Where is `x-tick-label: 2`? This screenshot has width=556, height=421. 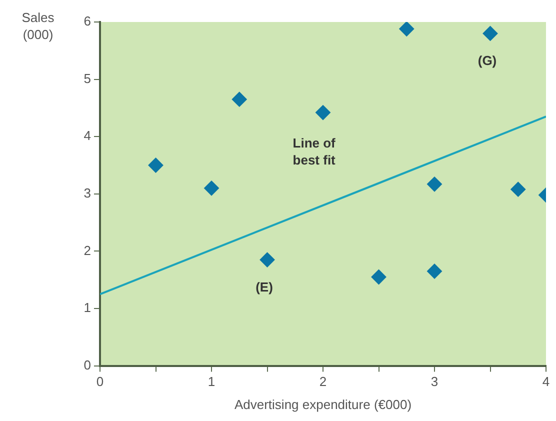
x-tick-label: 2 is located at coordinates (323, 382).